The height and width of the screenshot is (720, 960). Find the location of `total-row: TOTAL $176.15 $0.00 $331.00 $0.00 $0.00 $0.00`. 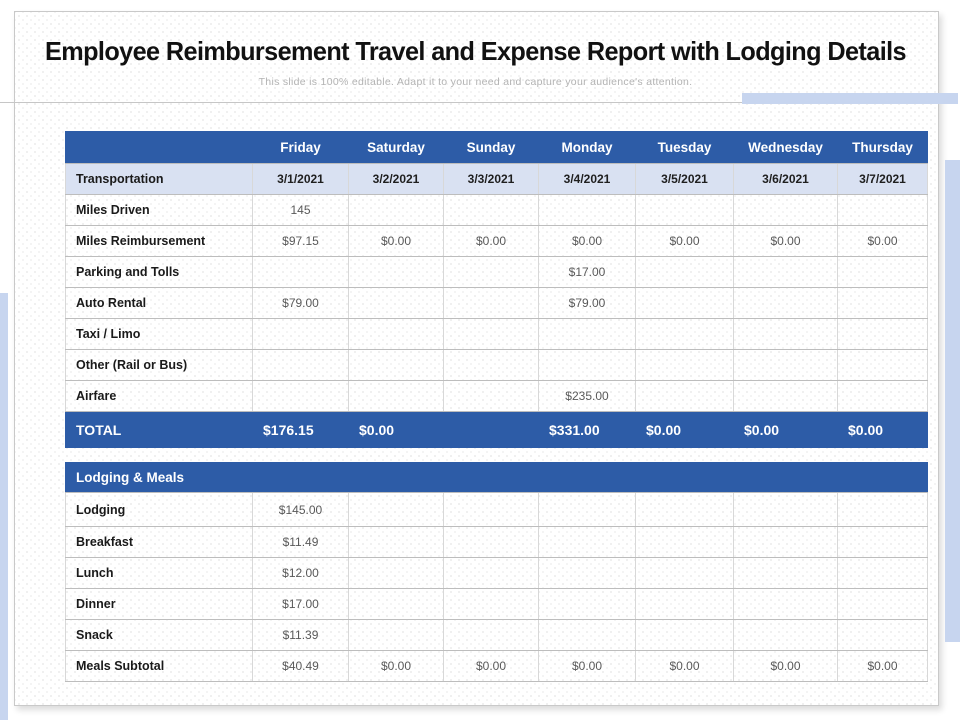

total-row: TOTAL $176.15 $0.00 $331.00 $0.00 $0.00 $0.00 is located at coordinates (496, 429).